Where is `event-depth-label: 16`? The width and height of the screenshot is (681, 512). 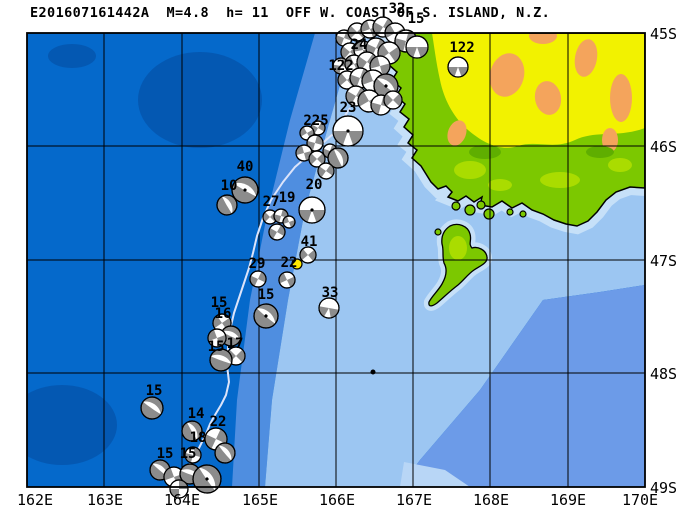 event-depth-label: 16 is located at coordinates (223, 314).